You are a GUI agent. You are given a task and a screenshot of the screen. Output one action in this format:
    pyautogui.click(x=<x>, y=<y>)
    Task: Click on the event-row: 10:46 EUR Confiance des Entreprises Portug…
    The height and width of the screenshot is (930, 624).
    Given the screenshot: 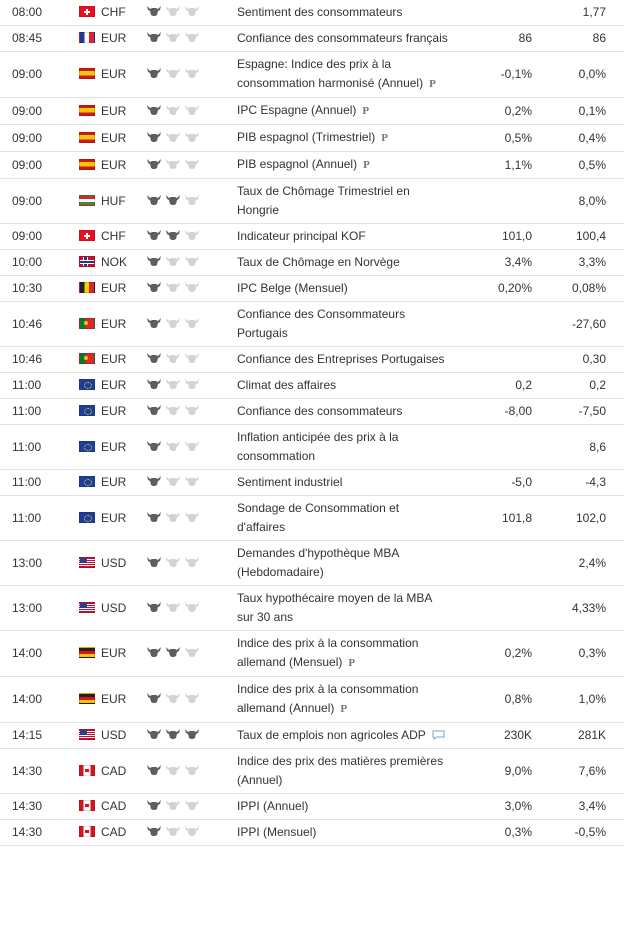 What is the action you would take?
    pyautogui.click(x=312, y=360)
    